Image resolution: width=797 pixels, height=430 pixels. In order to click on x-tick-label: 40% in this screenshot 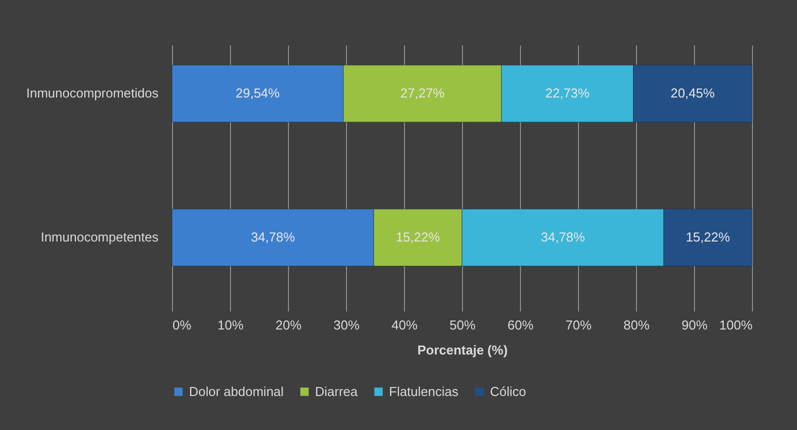, I will do `click(404, 325)`.